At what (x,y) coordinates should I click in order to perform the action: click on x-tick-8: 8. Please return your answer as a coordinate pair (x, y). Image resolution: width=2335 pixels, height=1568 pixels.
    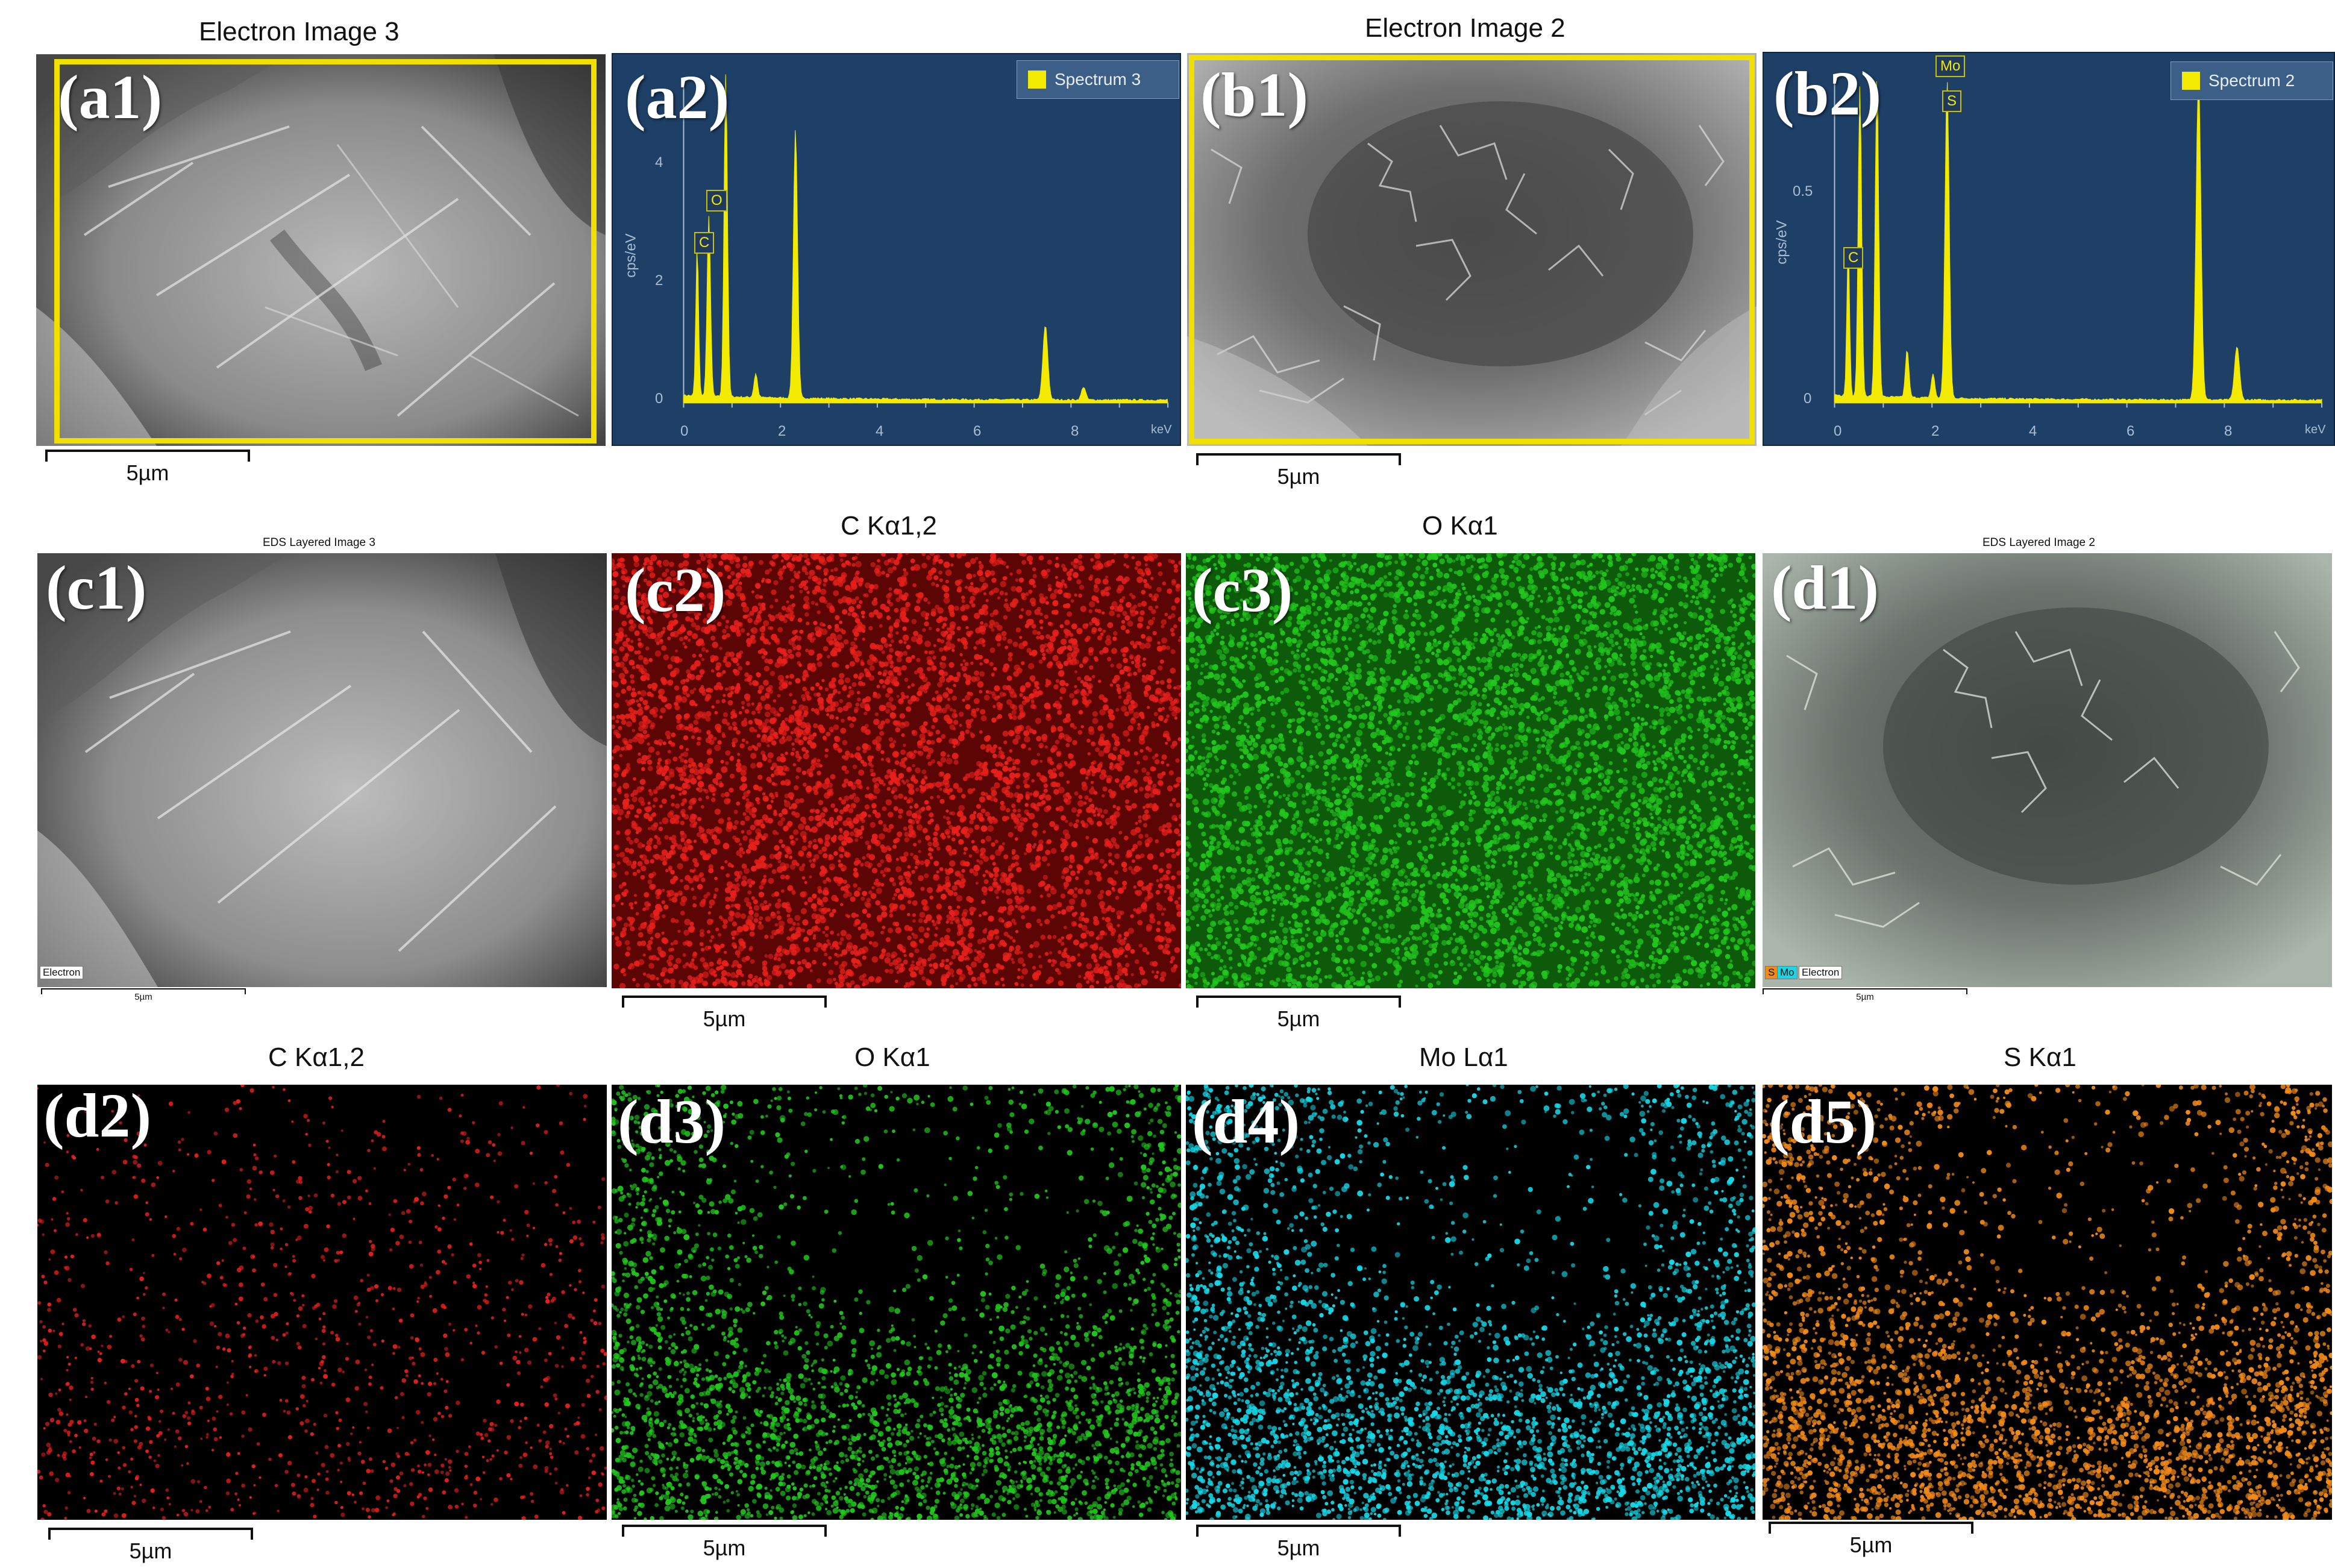
    Looking at the image, I should click on (2228, 431).